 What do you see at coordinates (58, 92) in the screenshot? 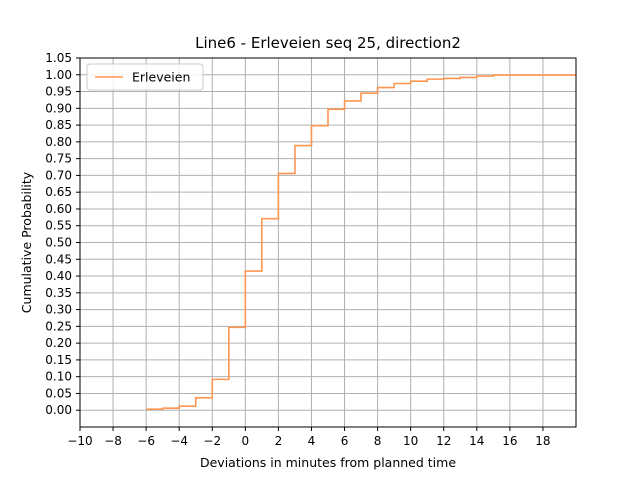
I see `y-tick-label: 0.95` at bounding box center [58, 92].